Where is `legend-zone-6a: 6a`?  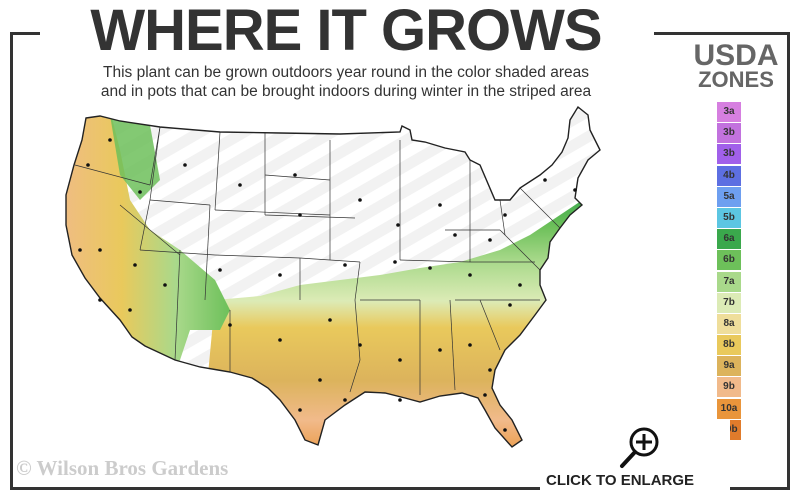 legend-zone-6a: 6a is located at coordinates (729, 239).